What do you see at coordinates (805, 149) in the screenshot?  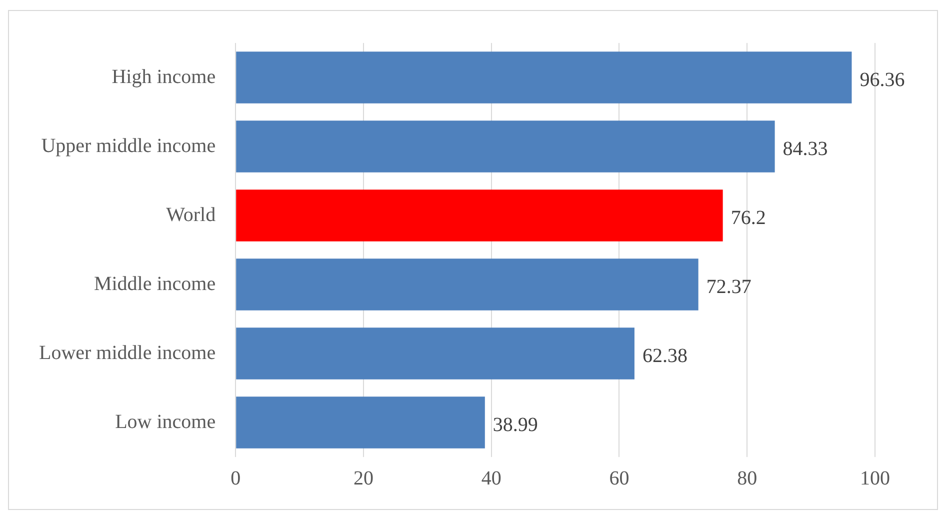 I see `data-label: 84.33` at bounding box center [805, 149].